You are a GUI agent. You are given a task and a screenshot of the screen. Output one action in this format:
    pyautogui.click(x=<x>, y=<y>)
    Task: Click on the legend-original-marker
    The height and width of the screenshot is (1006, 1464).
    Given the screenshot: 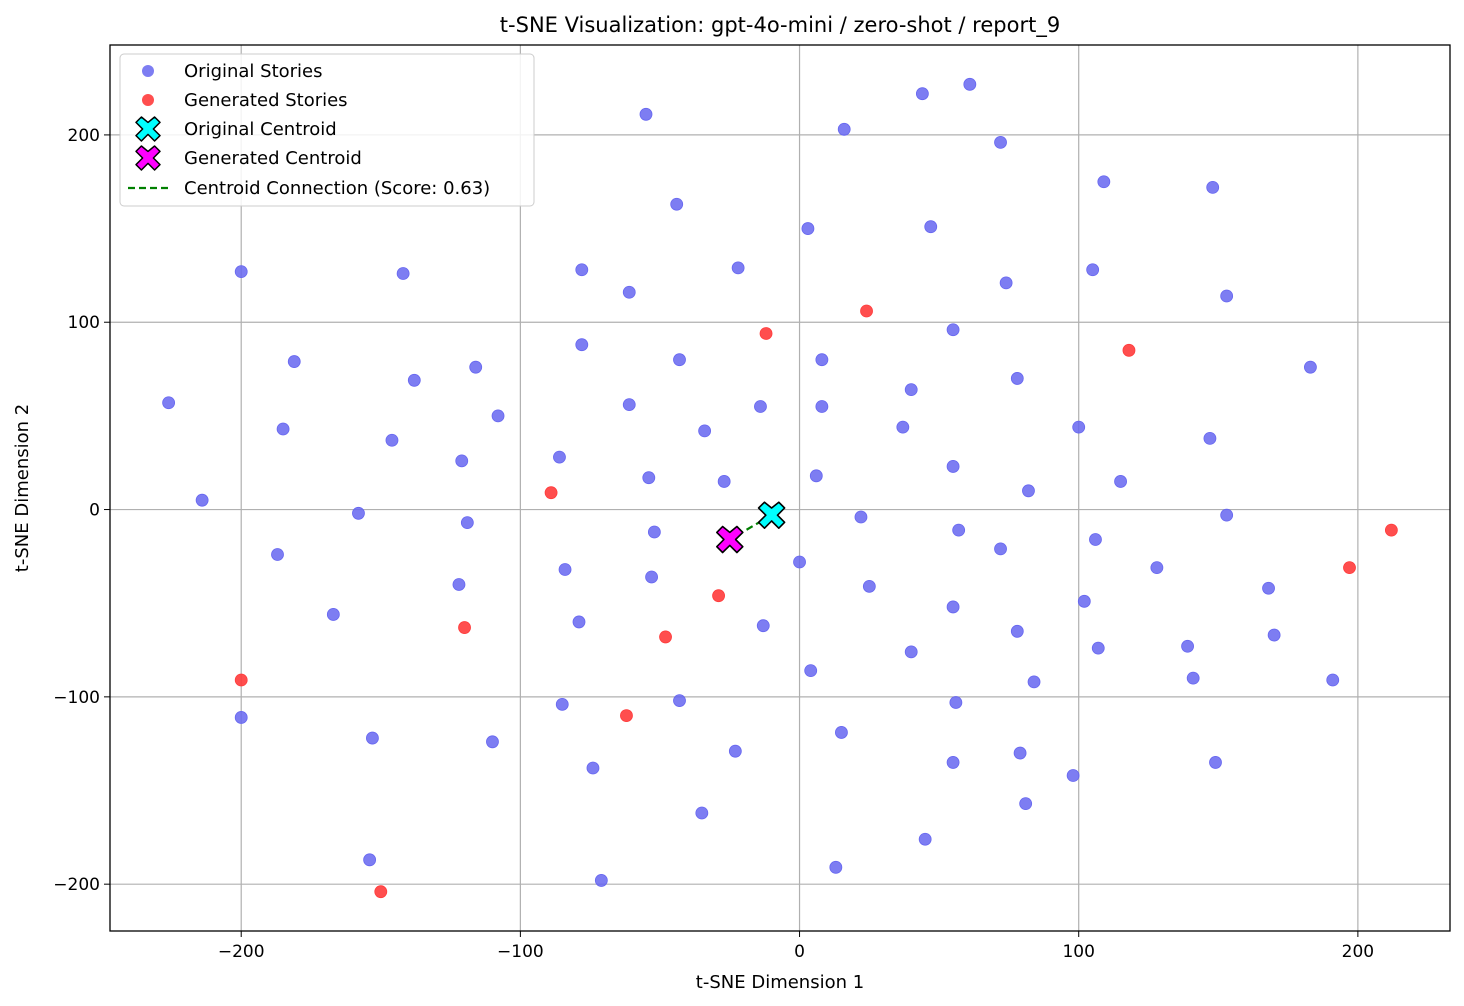 What is the action you would take?
    pyautogui.click(x=148, y=71)
    